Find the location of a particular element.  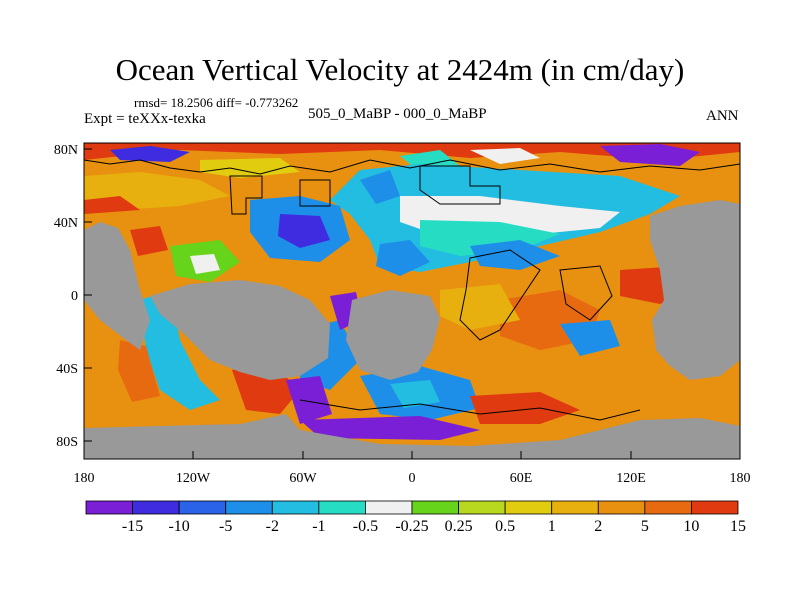

colorbar: -15 -10 -5 -2 -1 -0.5 -0.25 0.25 0.5 1 2 5 10 15 is located at coordinates (415, 517).